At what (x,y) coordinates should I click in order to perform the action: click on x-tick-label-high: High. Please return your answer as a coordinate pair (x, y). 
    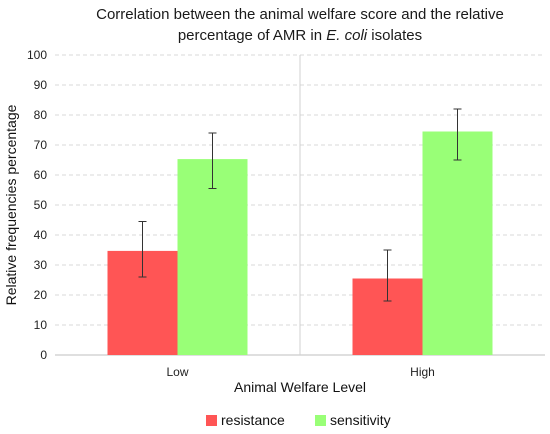
    Looking at the image, I should click on (422, 372).